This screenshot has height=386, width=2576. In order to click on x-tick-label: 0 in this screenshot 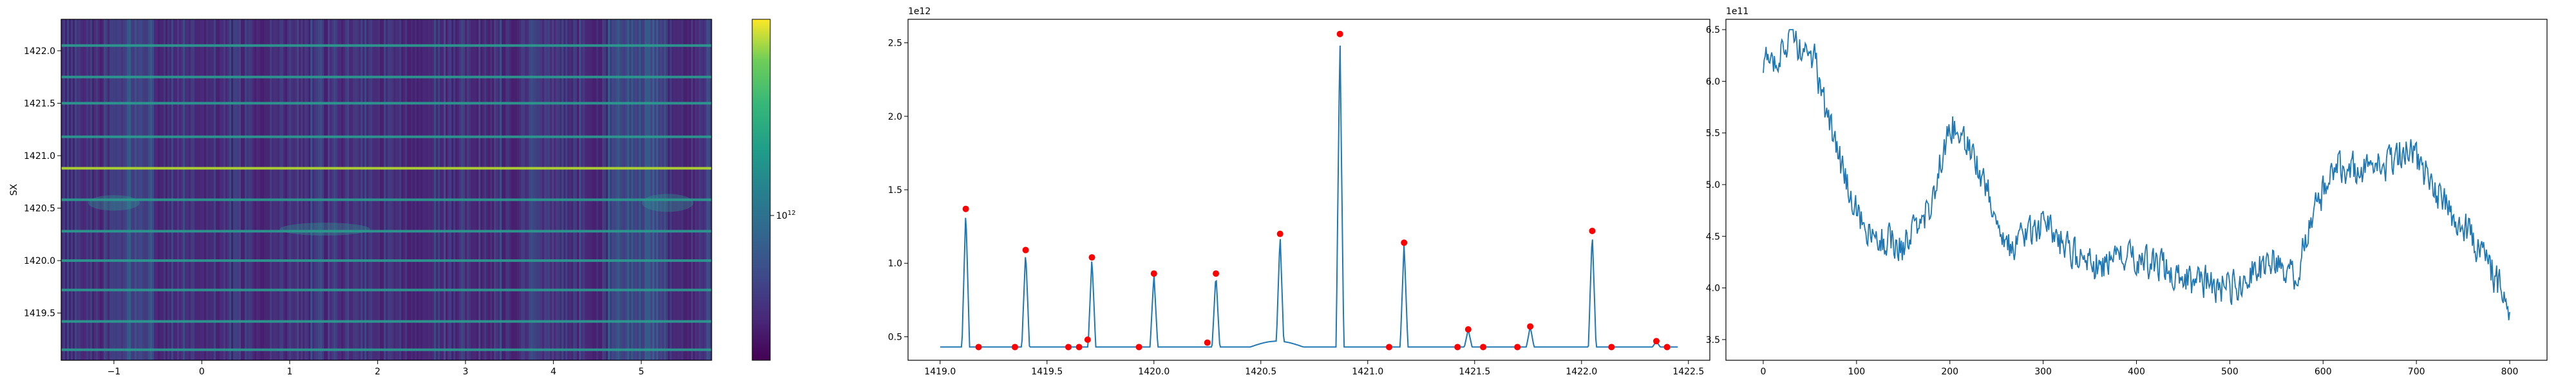, I will do `click(202, 372)`.